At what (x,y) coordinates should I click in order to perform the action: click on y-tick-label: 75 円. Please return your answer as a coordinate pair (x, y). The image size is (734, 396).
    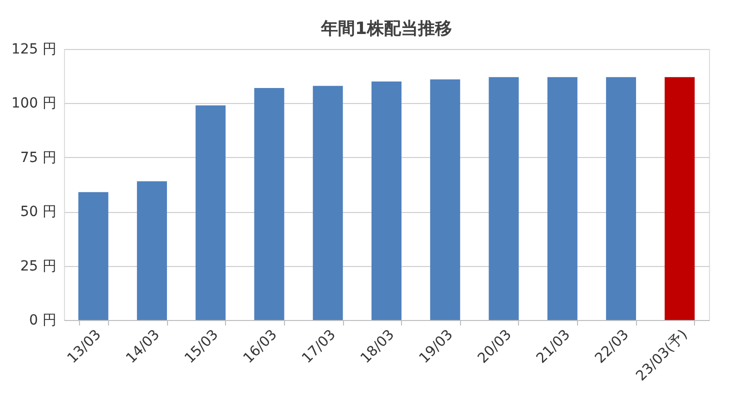
    Looking at the image, I should click on (38, 158).